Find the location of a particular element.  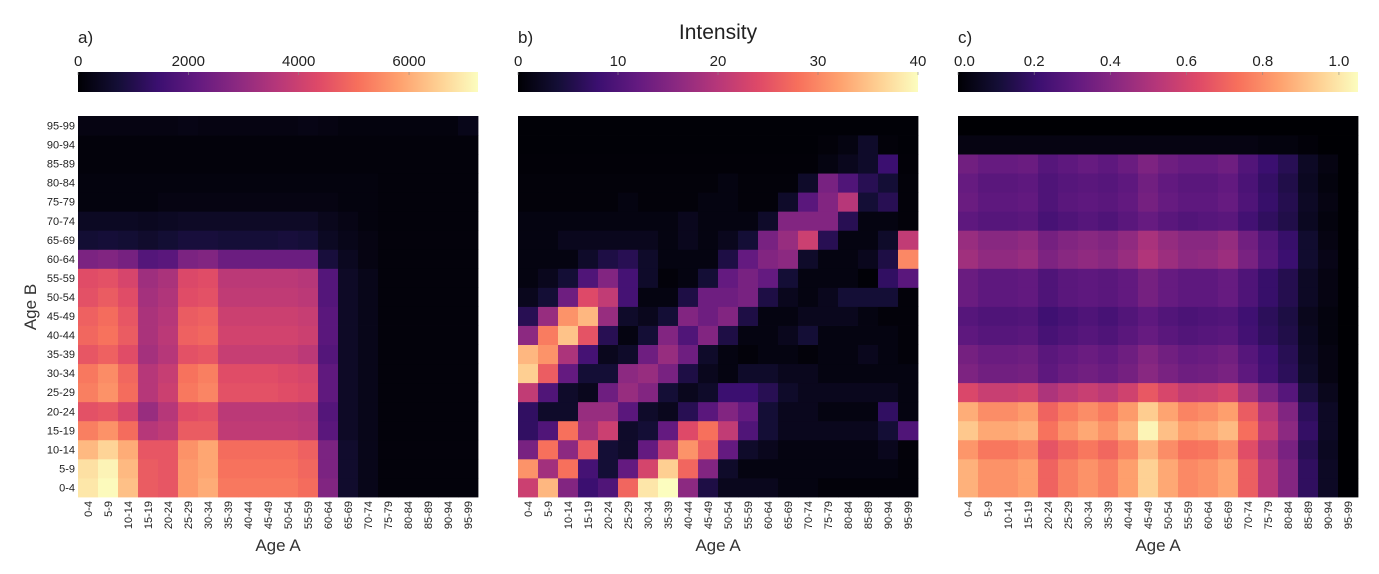

y-tick-label: 75-79 is located at coordinates (61, 203).